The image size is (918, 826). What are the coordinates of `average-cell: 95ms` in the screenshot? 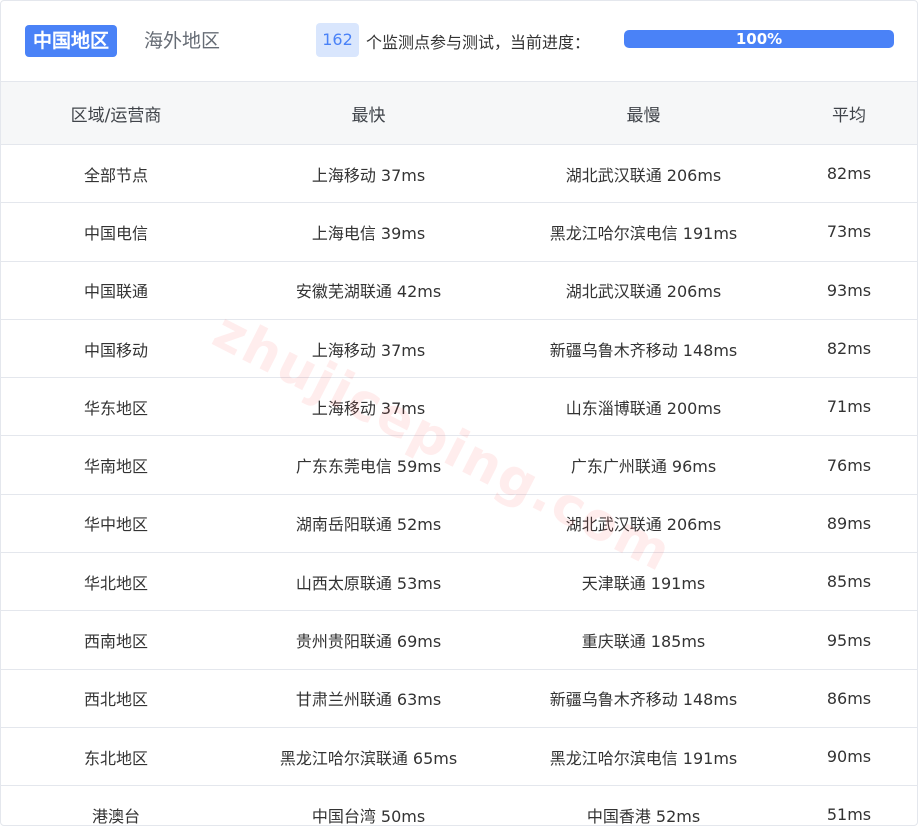 It's located at (849, 640).